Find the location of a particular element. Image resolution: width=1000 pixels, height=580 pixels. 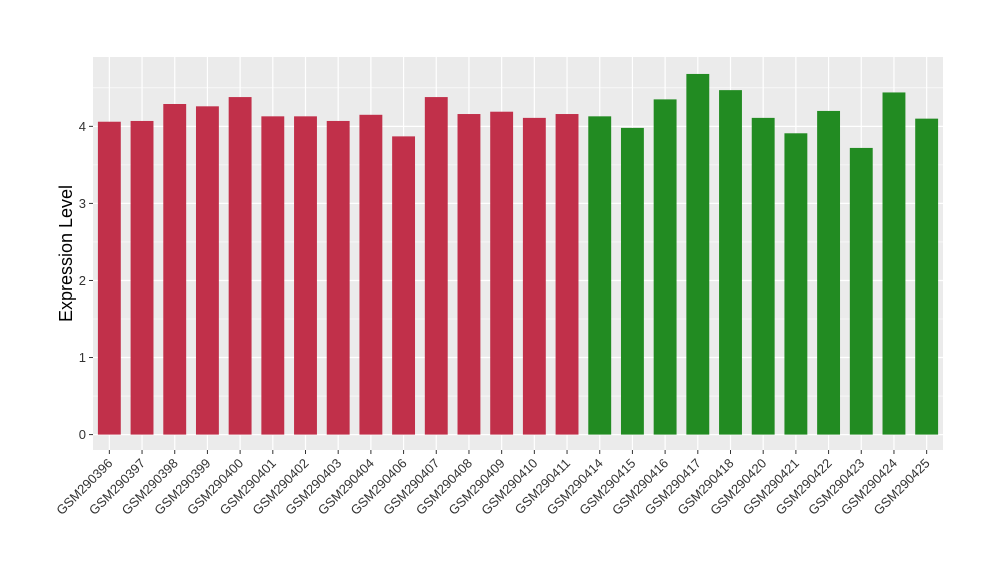

bar-GSM290420 is located at coordinates (763, 276).